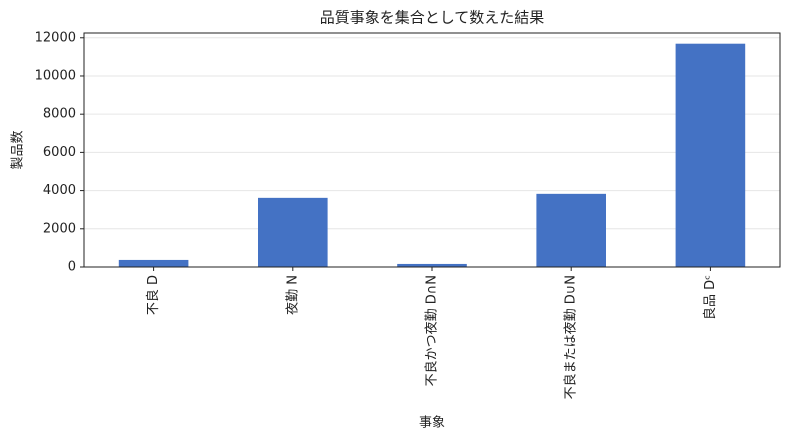 The height and width of the screenshot is (440, 790). What do you see at coordinates (55, 37) in the screenshot?
I see `y-tick-label: 12000` at bounding box center [55, 37].